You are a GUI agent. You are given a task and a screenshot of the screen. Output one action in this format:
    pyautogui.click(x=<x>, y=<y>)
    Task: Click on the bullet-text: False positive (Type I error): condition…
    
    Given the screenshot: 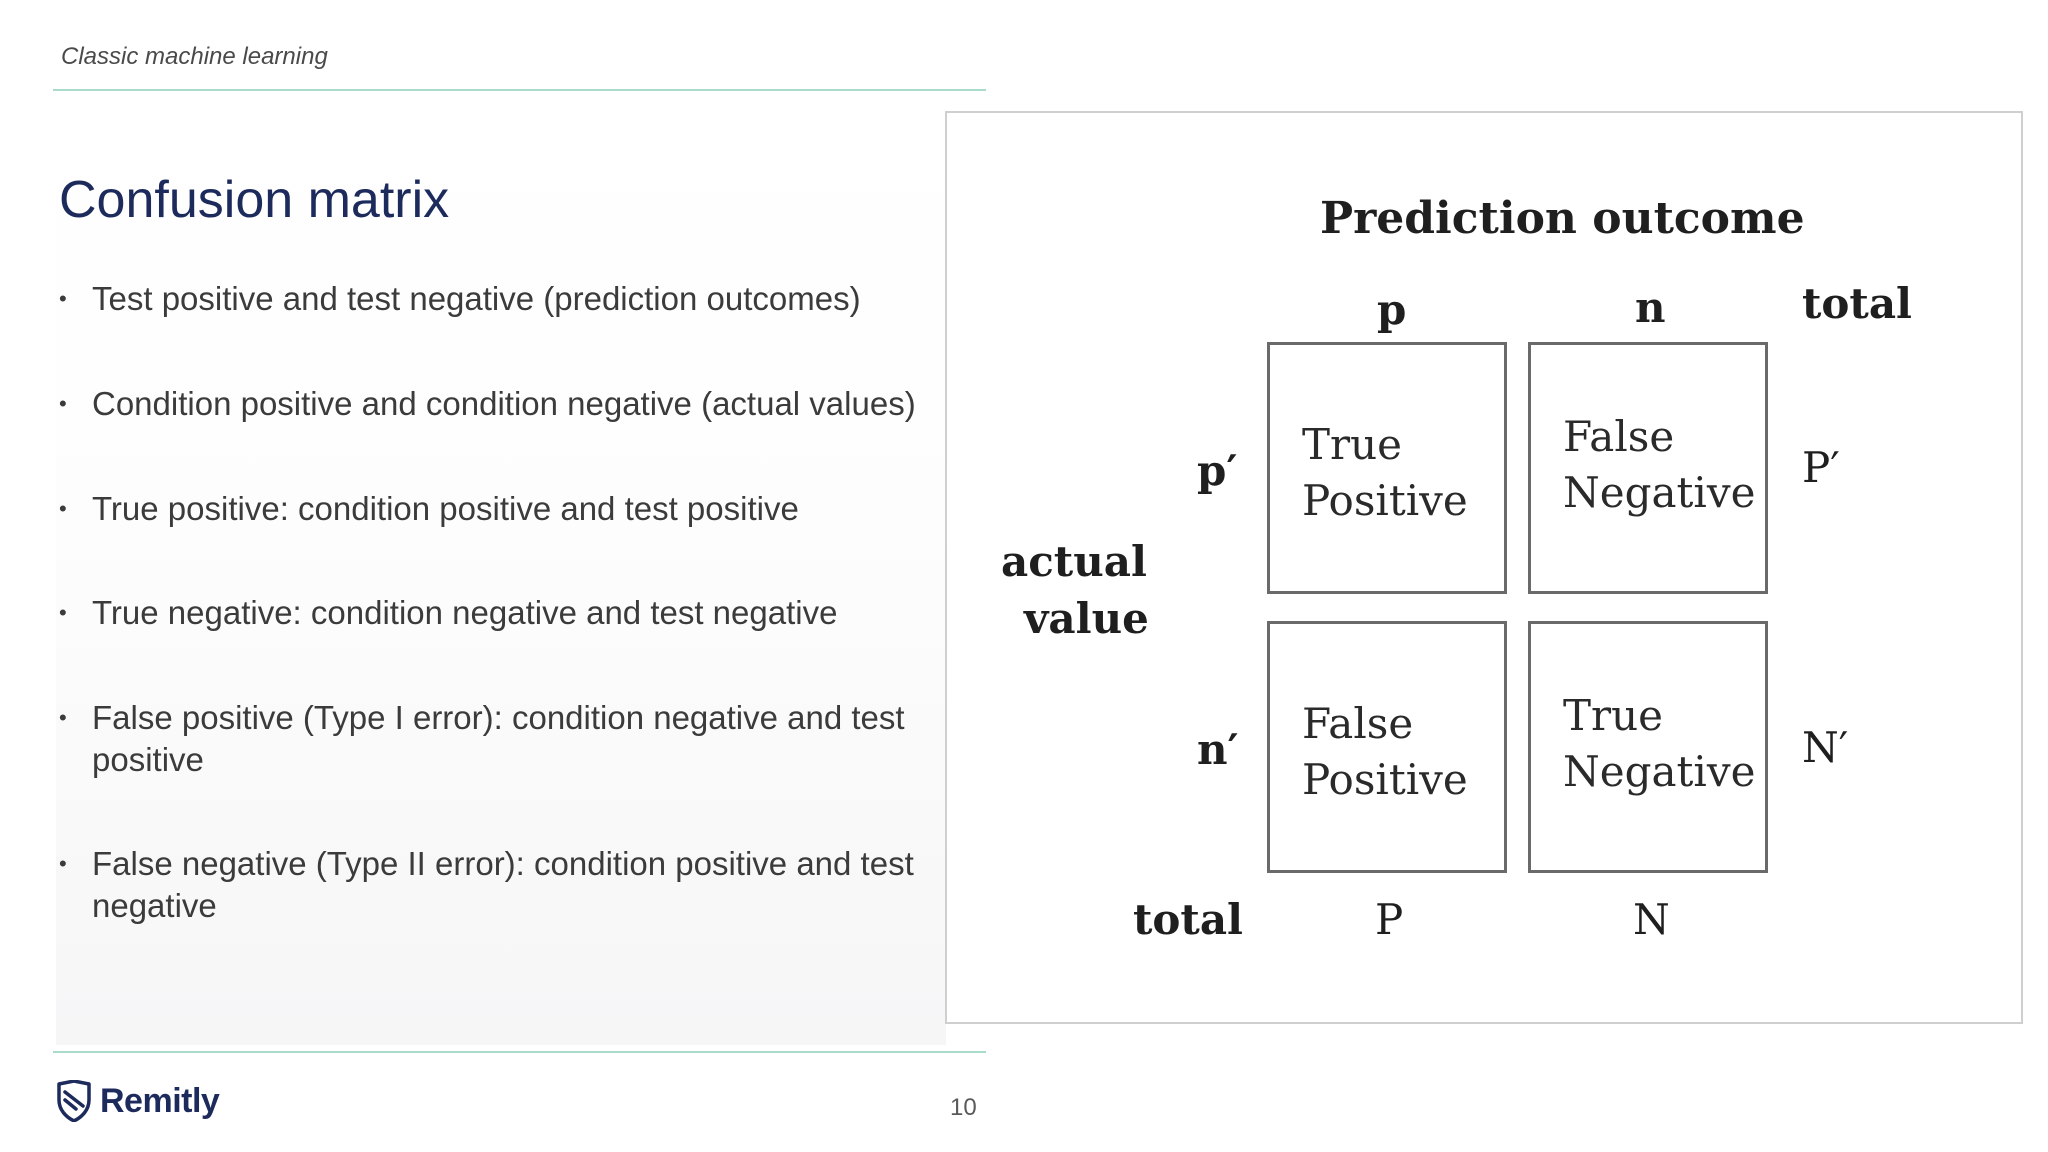 What is the action you would take?
    pyautogui.click(x=498, y=738)
    